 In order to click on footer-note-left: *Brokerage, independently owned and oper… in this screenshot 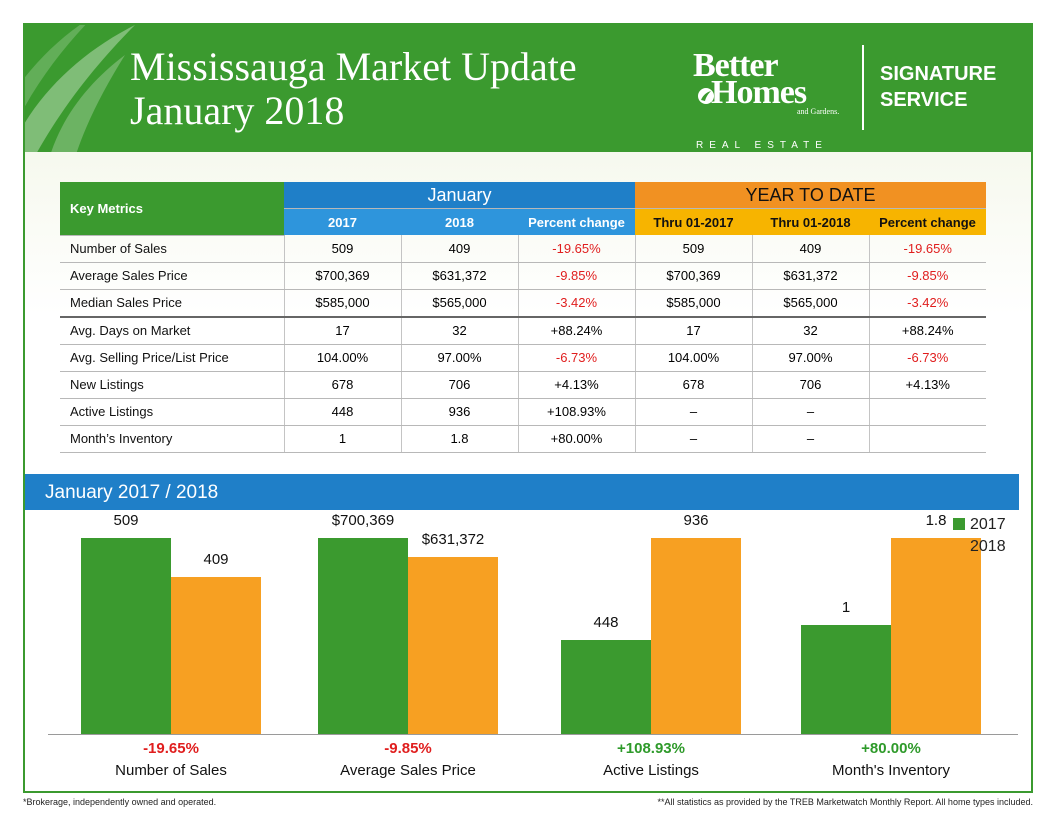, I will do `click(120, 802)`.